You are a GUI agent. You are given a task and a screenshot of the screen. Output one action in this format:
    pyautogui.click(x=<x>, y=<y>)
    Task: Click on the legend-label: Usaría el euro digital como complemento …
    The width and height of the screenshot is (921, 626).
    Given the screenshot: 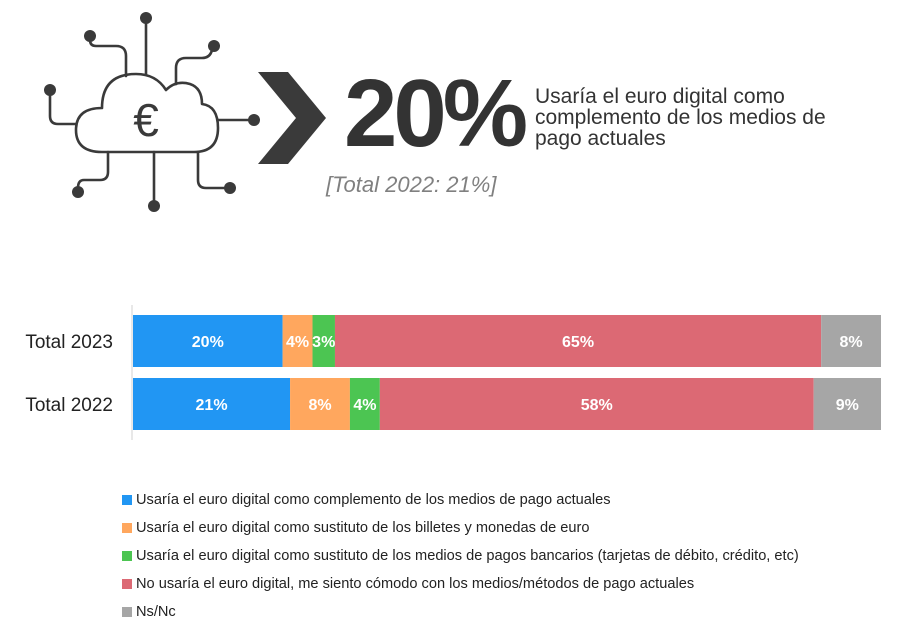 What is the action you would take?
    pyautogui.click(x=373, y=500)
    